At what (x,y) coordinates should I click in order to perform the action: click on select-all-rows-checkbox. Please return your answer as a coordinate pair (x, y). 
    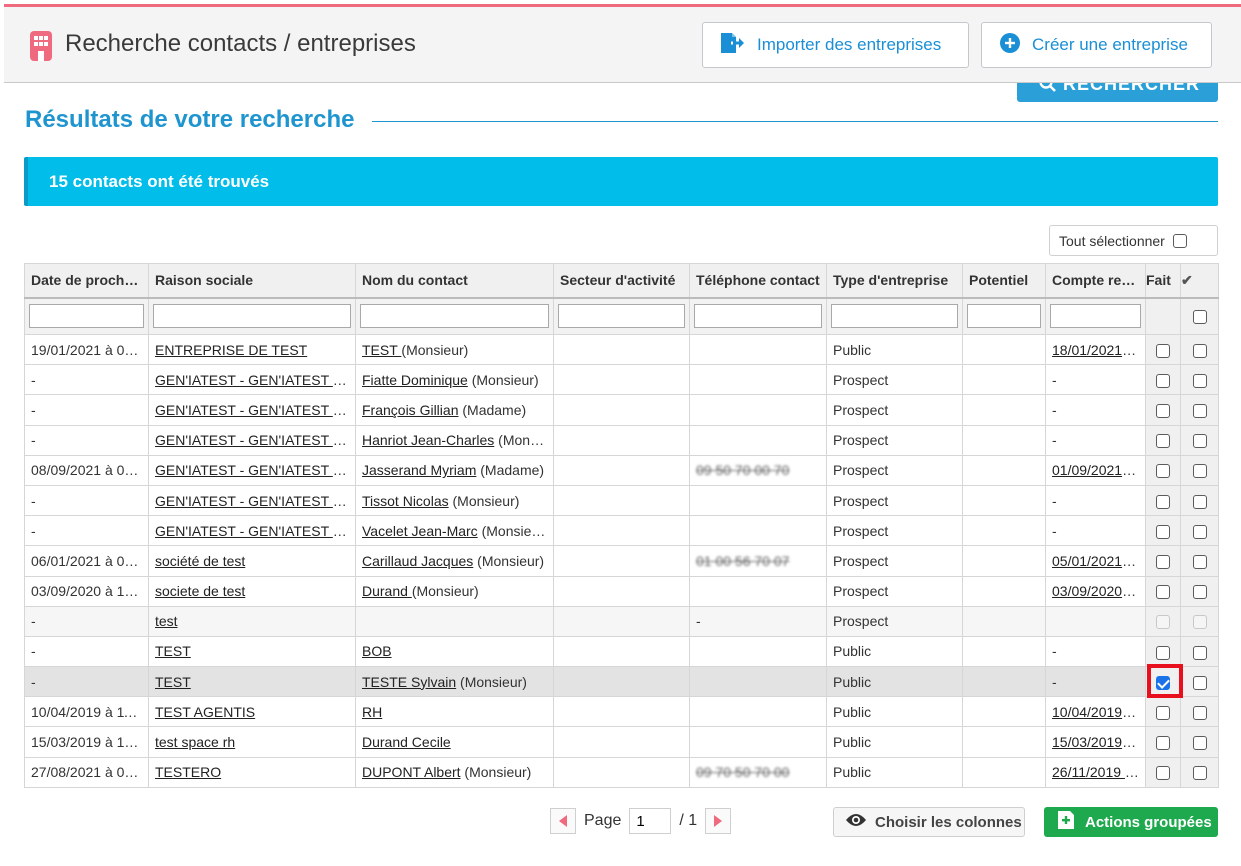
    Looking at the image, I should click on (1199, 317).